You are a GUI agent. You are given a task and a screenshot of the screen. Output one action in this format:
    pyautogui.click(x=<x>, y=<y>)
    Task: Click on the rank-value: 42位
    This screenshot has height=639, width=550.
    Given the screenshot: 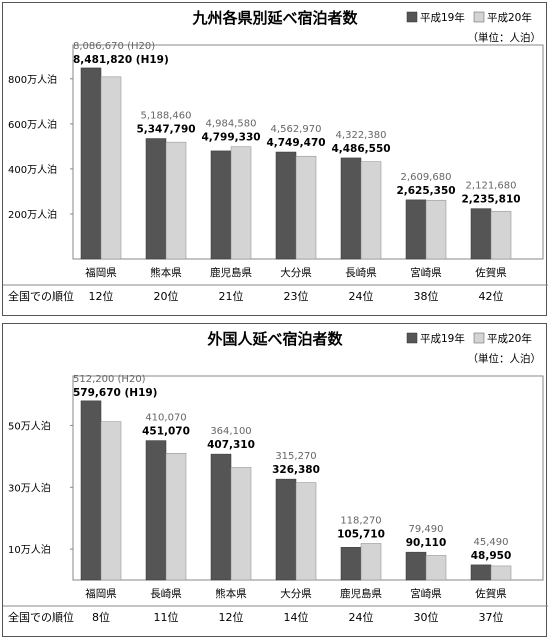 What is the action you would take?
    pyautogui.click(x=491, y=296)
    